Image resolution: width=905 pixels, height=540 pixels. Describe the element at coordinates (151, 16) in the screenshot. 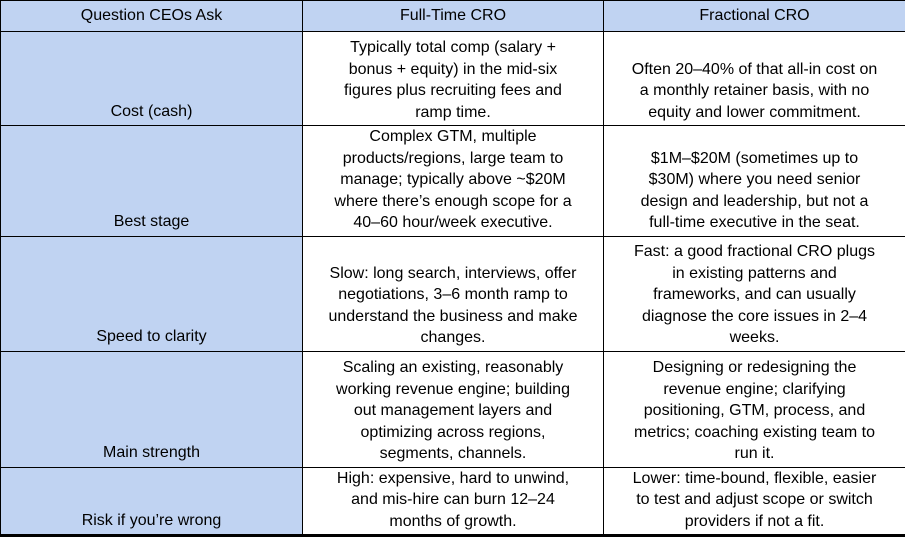

I see `column-header-question-ceos-ask: Question CEOs Ask` at that location.